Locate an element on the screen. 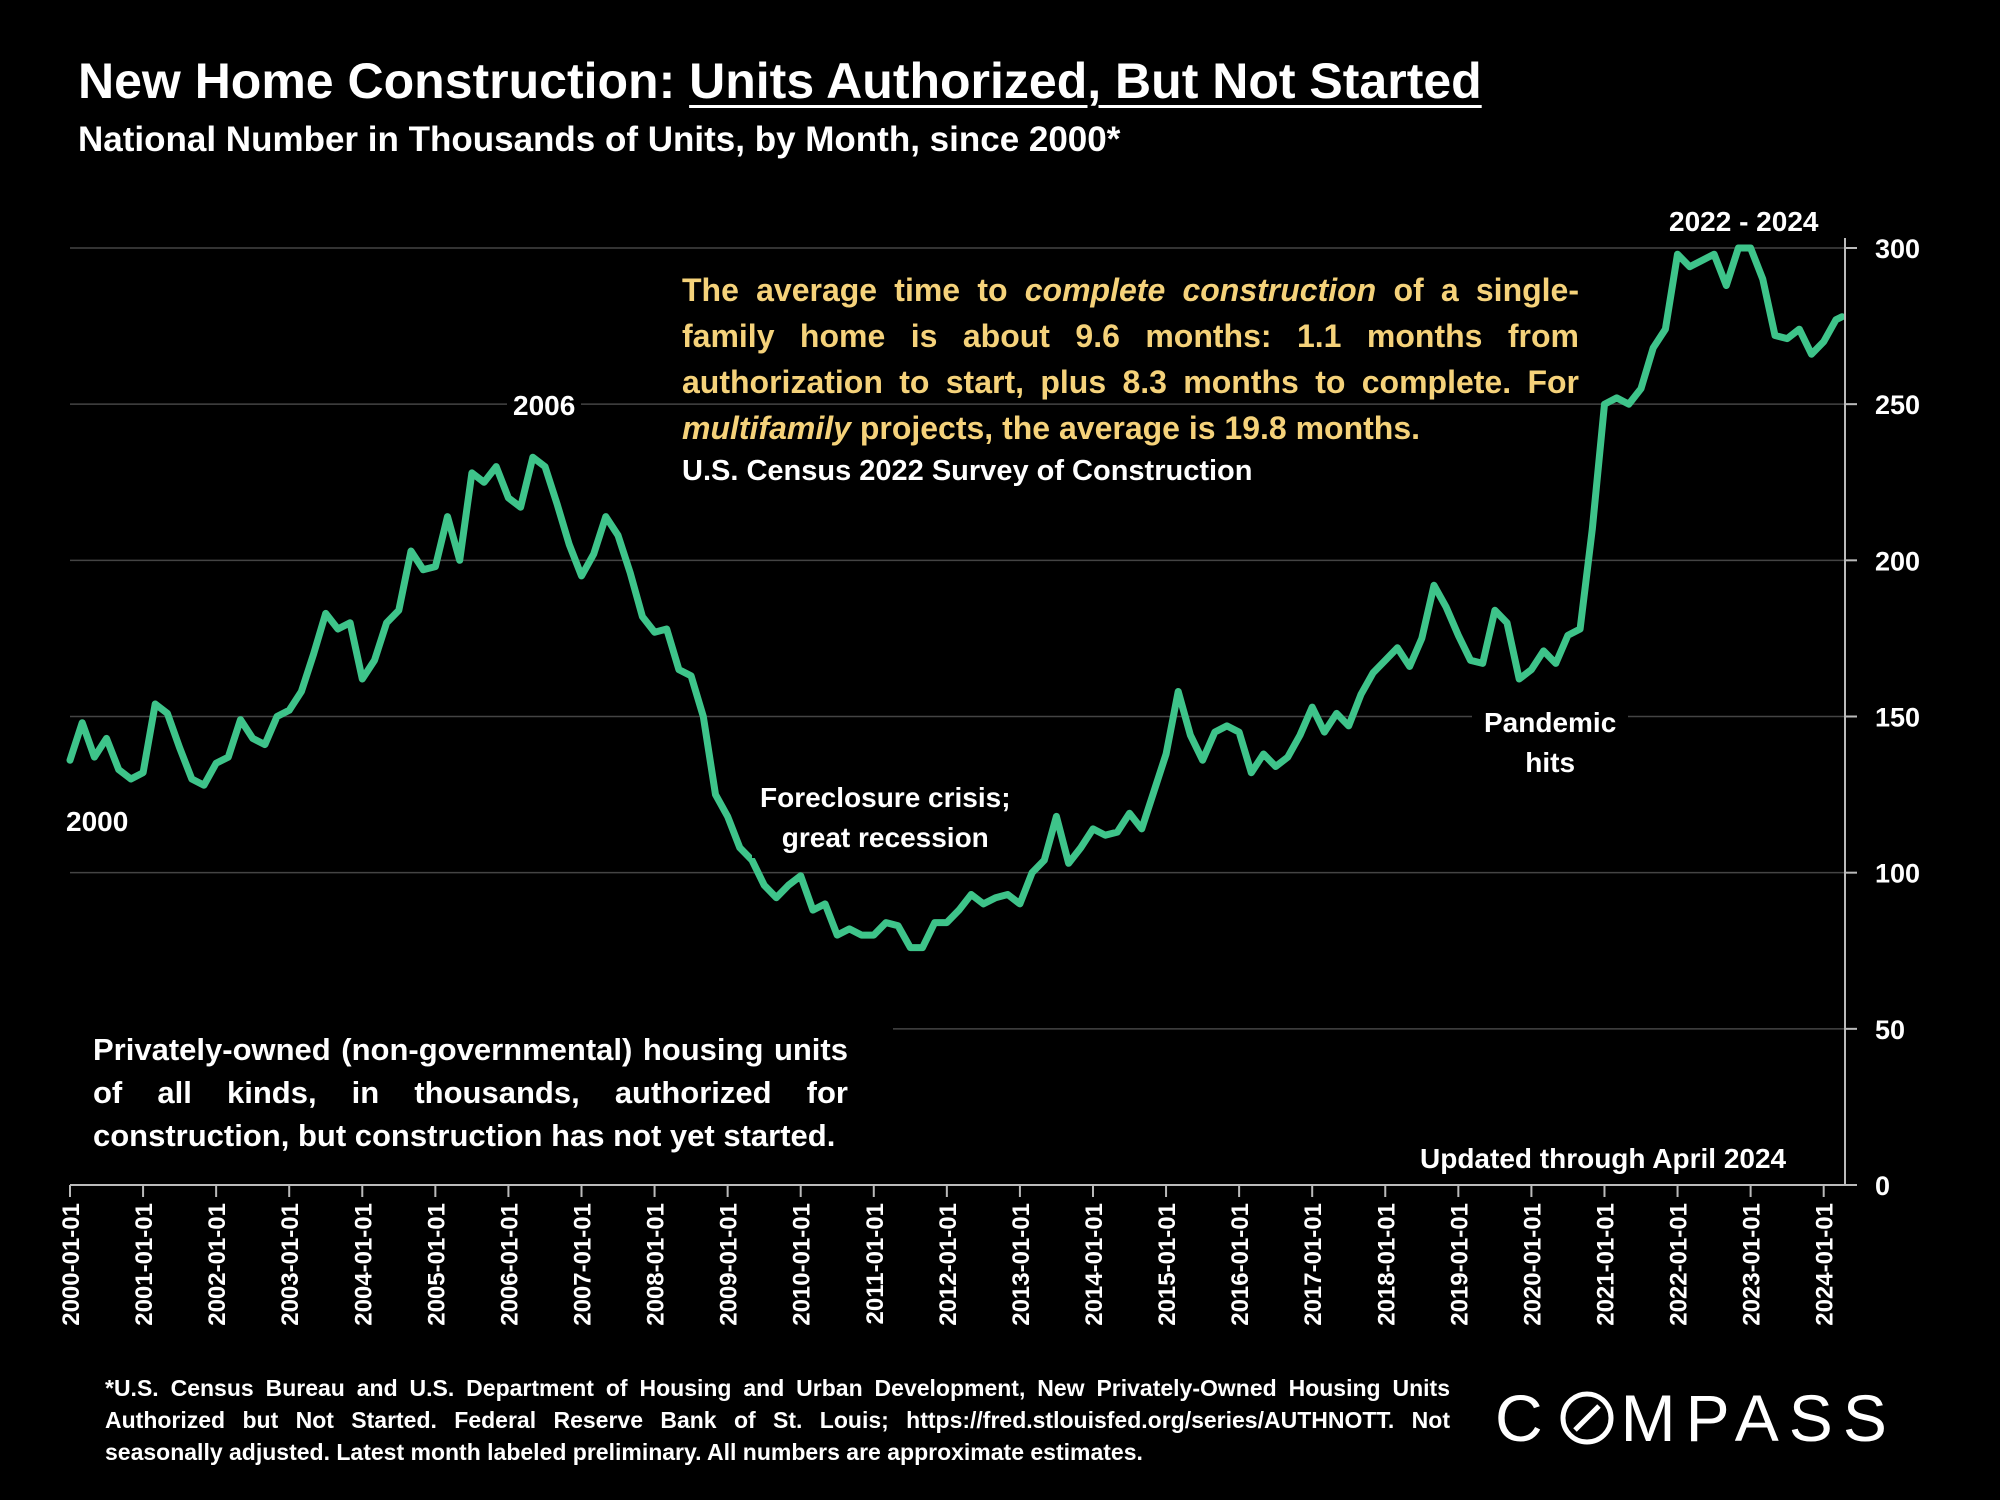  title-underlined: Units Authorized, But Not Started is located at coordinates (1085, 81).